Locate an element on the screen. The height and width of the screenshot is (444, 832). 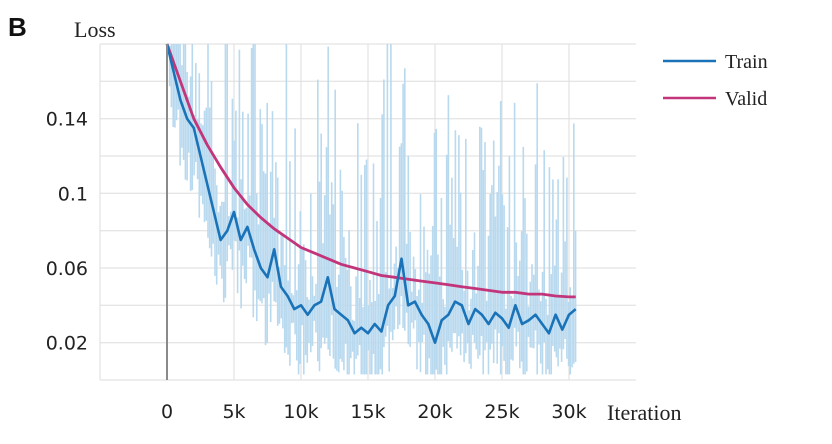
x-tick-label-4: 20k is located at coordinates (434, 412).